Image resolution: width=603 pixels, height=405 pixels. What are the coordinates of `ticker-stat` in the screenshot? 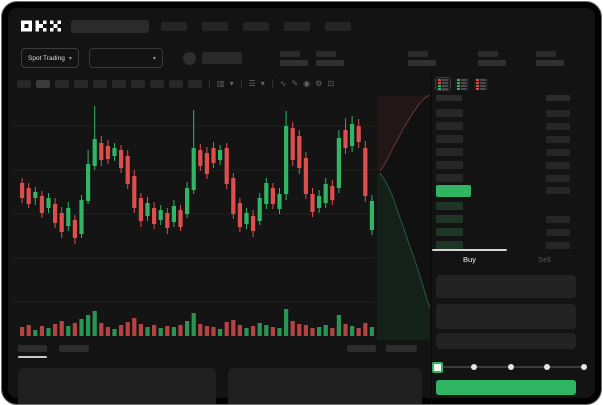 It's located at (329, 58).